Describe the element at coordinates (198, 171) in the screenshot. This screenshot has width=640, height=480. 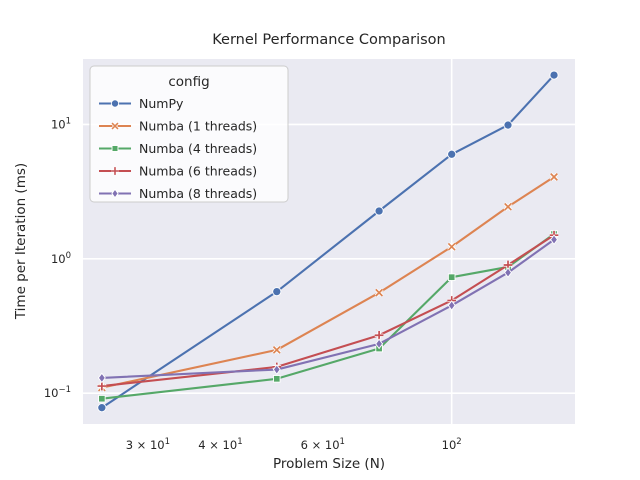
I see `legend-entry-label: Numba (6 threads)` at that location.